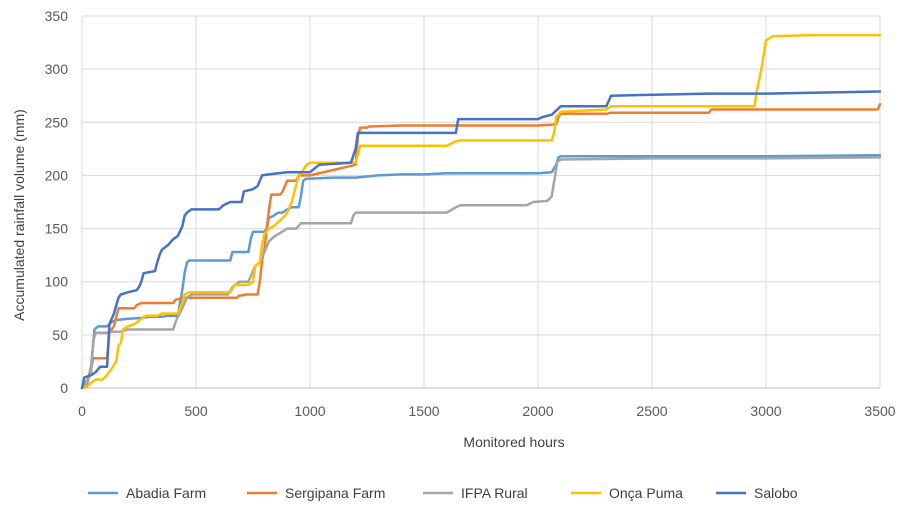 Image resolution: width=903 pixels, height=509 pixels. I want to click on x-tick-label: 3500, so click(879, 411).